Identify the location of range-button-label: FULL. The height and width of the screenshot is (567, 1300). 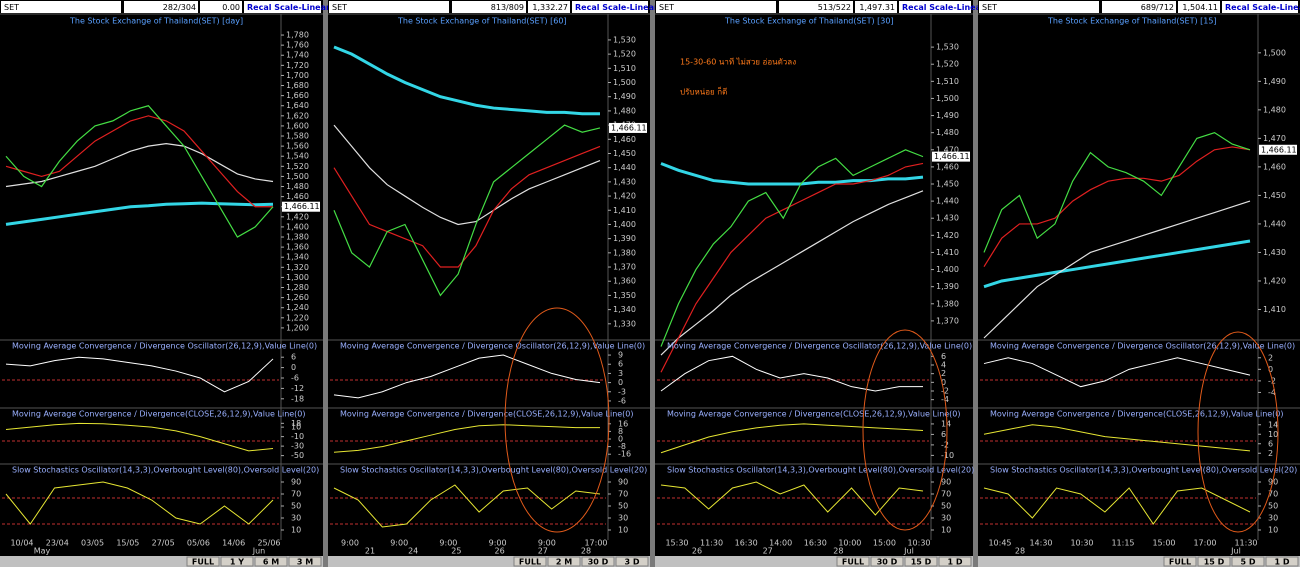
(853, 562).